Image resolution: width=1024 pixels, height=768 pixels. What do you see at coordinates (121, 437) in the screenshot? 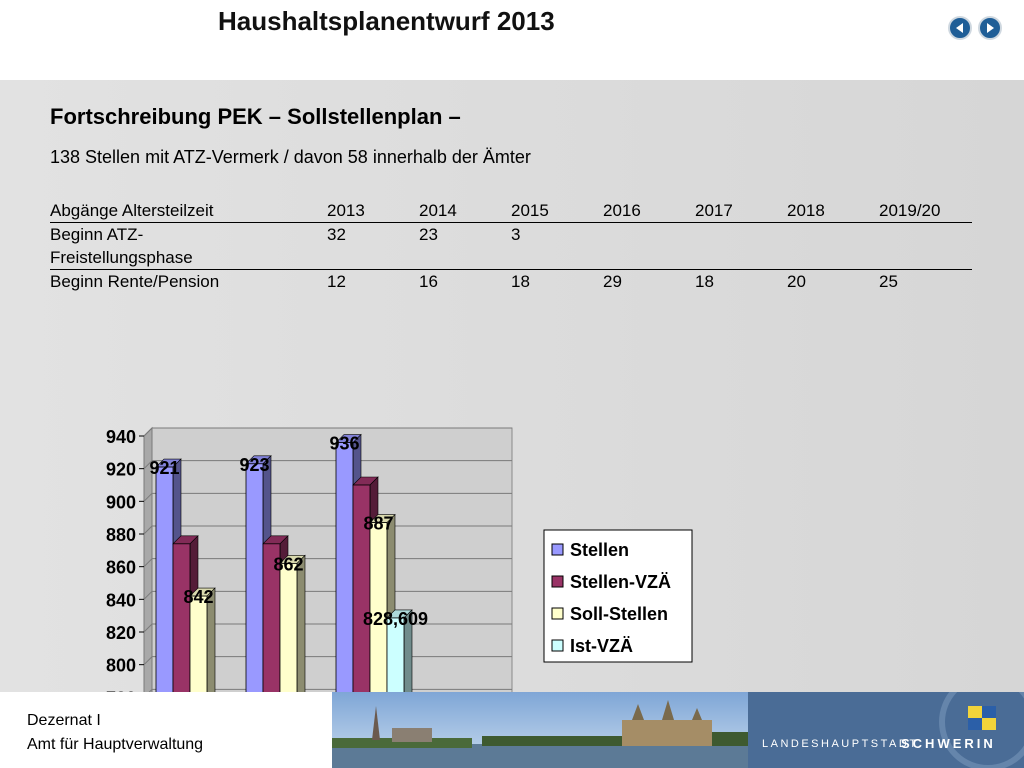
I see `y-tick-label: 940` at bounding box center [121, 437].